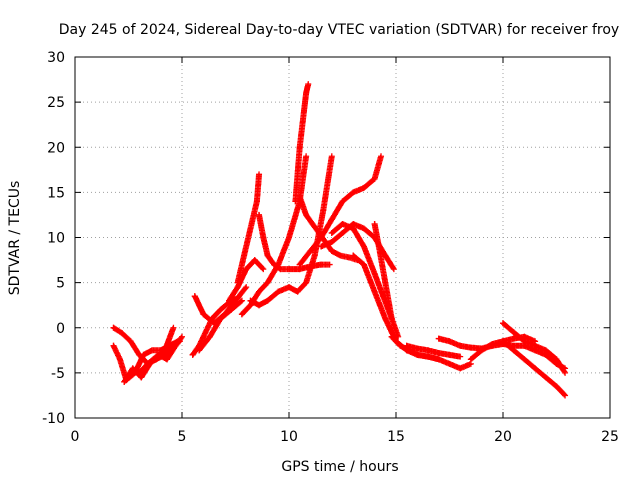  I want to click on y-tick-label: 15, so click(56, 193).